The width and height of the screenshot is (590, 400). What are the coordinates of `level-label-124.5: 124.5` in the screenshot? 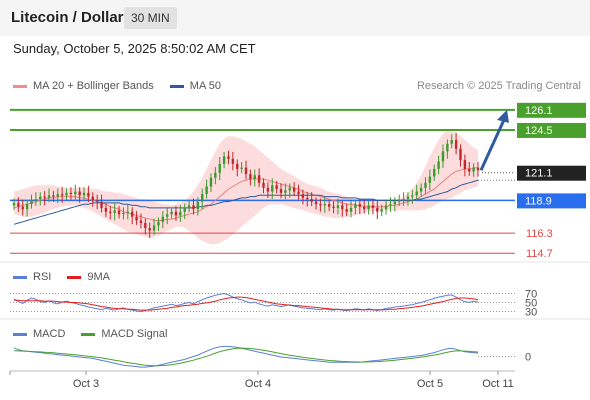 It's located at (539, 131).